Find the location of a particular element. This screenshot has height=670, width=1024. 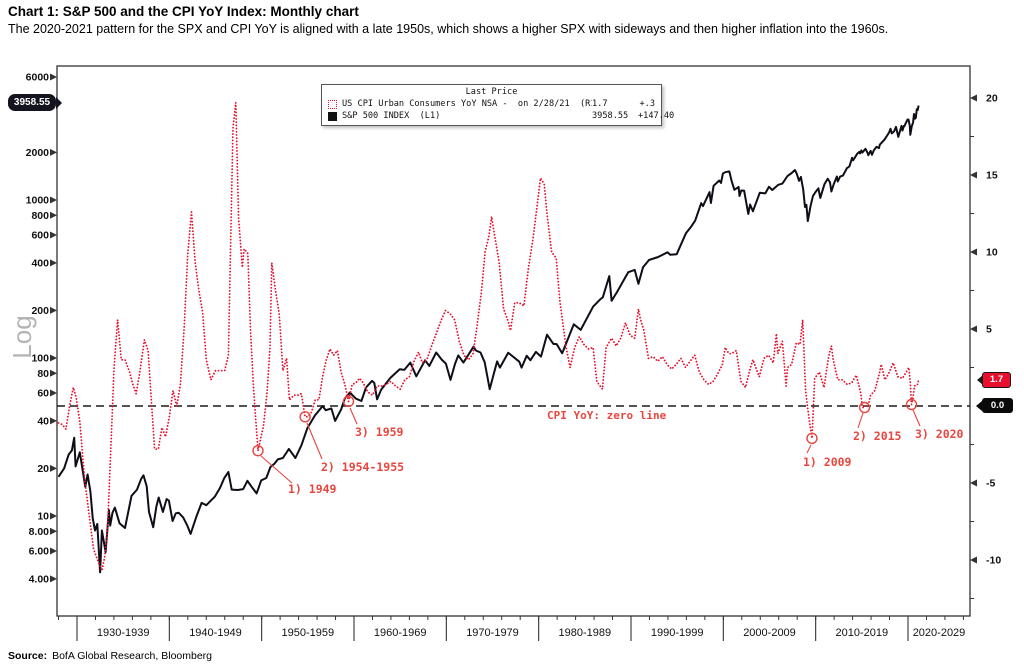

cpi-last-price-pill: 1.7 is located at coordinates (994, 380).